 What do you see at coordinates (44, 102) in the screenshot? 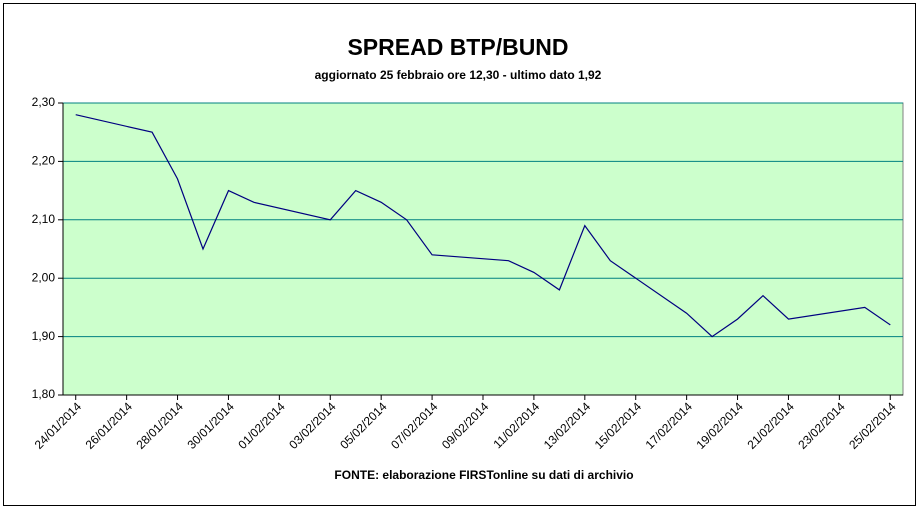
I see `y-tick-label: 2,30` at bounding box center [44, 102].